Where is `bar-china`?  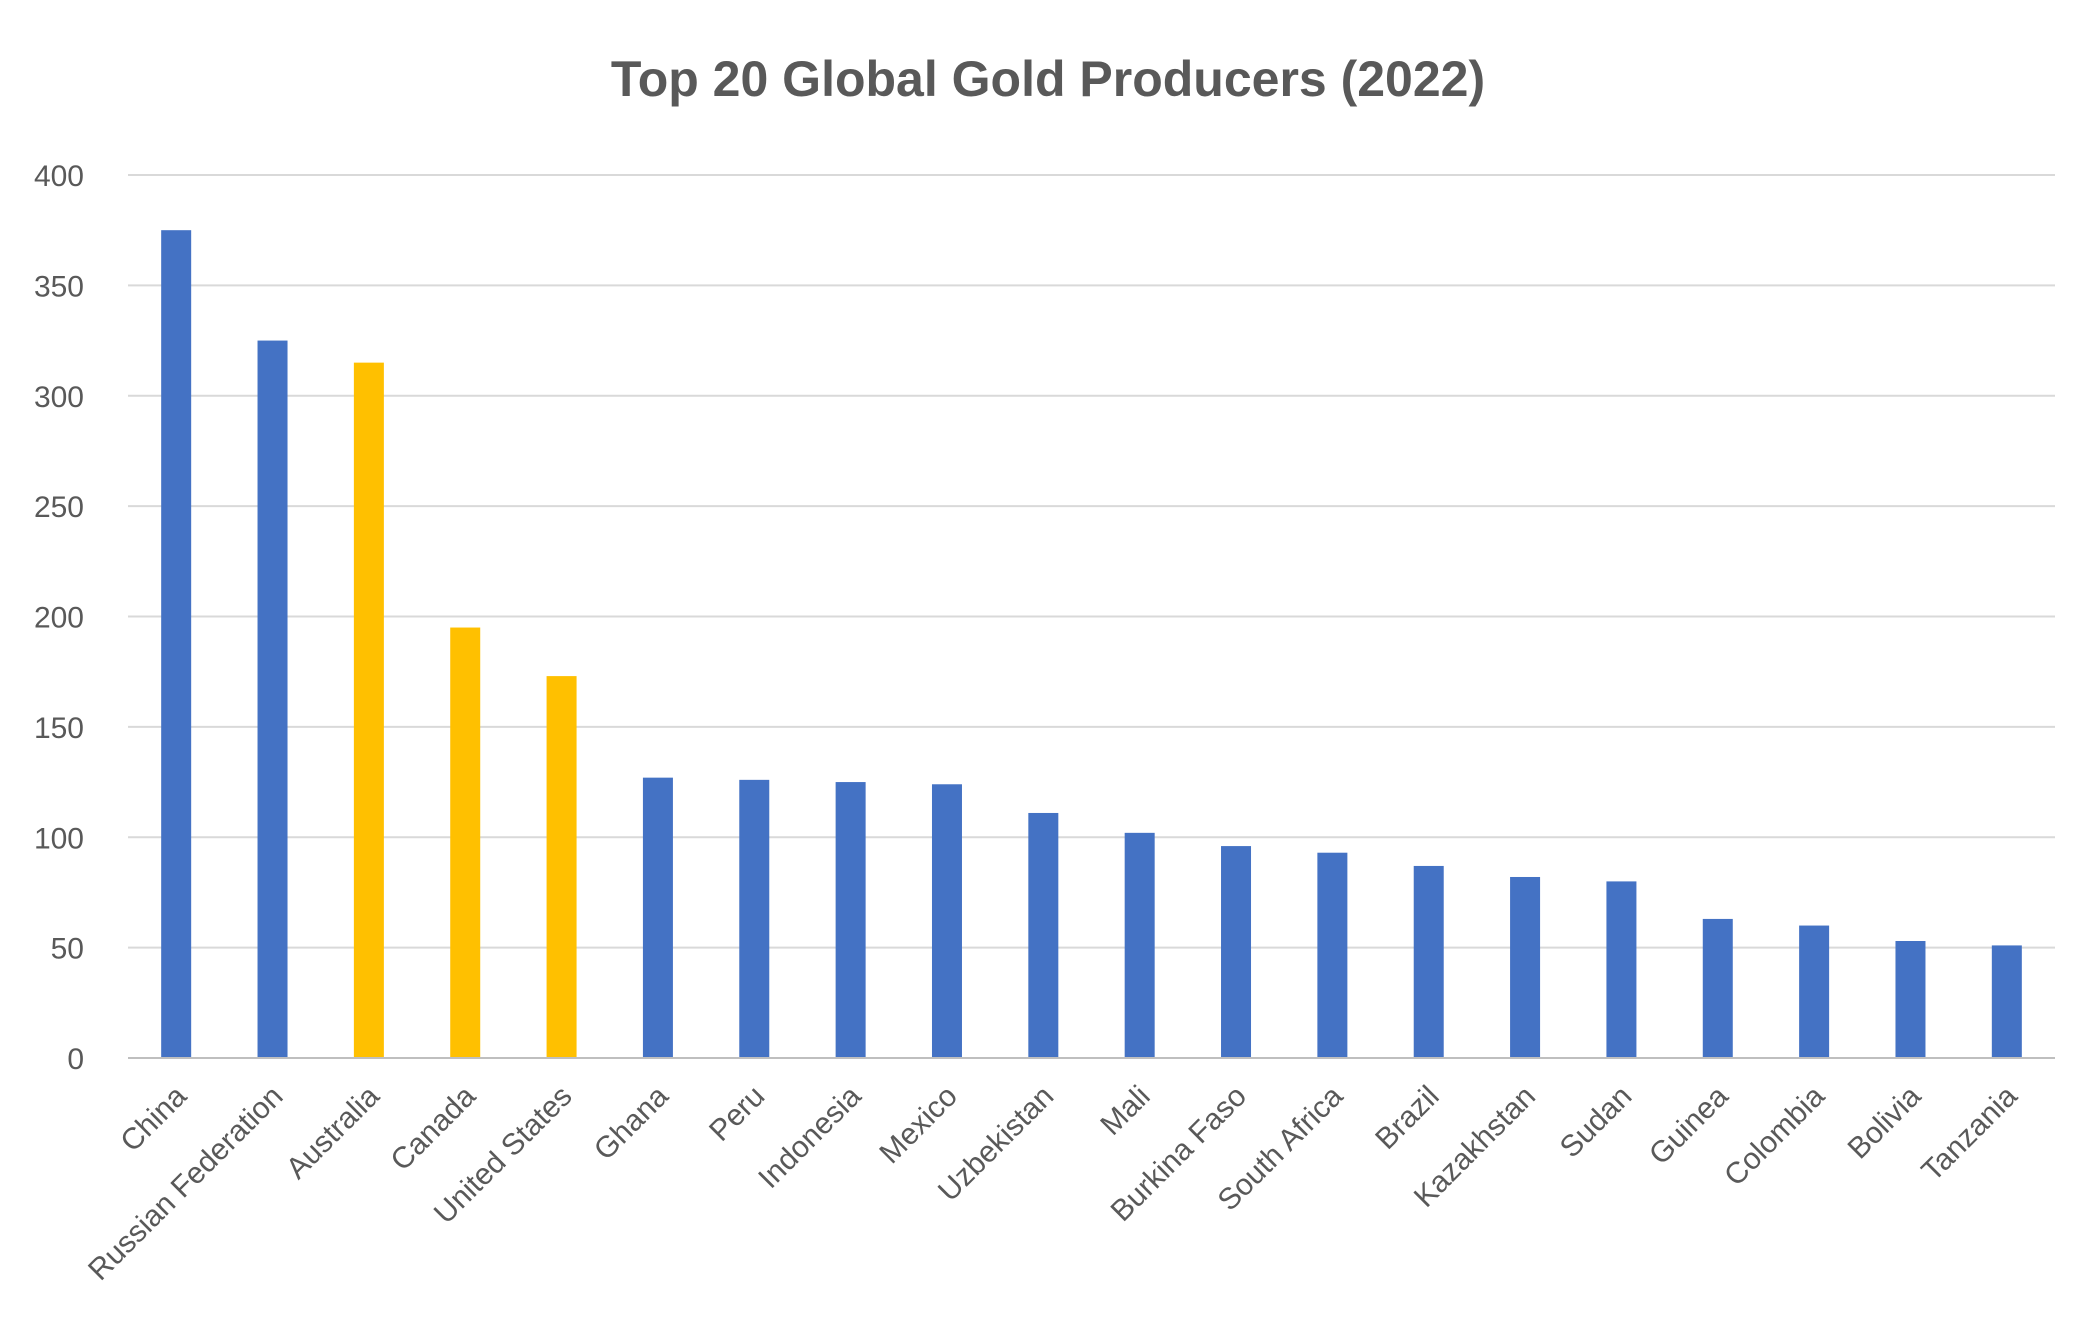
bar-china is located at coordinates (176, 644).